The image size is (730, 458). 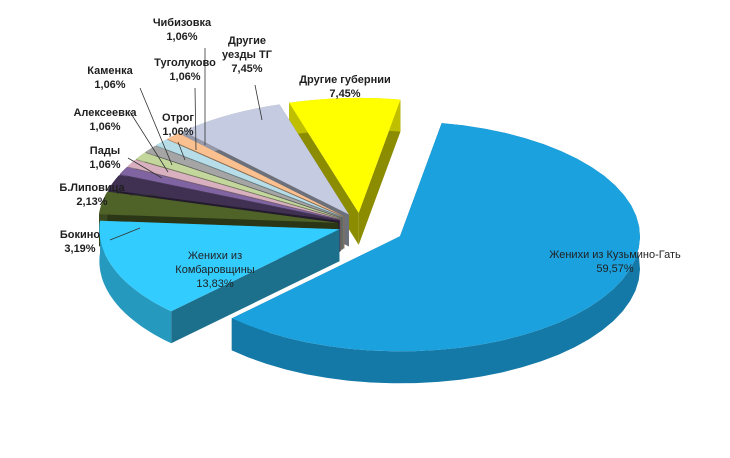 What do you see at coordinates (182, 30) in the screenshot?
I see `slice-label: Чибизовка 1,06%` at bounding box center [182, 30].